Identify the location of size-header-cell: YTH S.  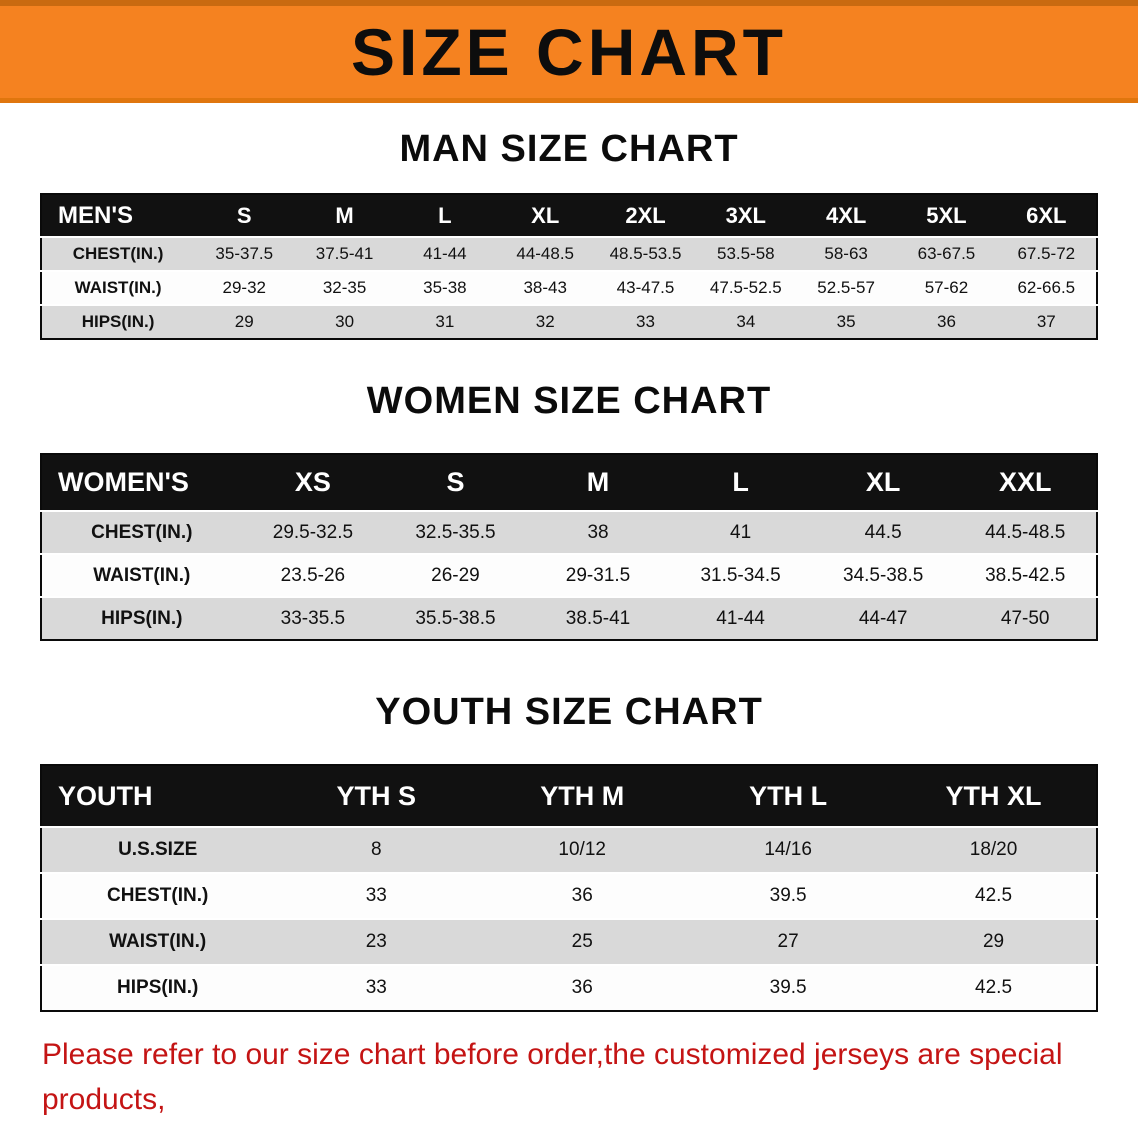
(376, 796).